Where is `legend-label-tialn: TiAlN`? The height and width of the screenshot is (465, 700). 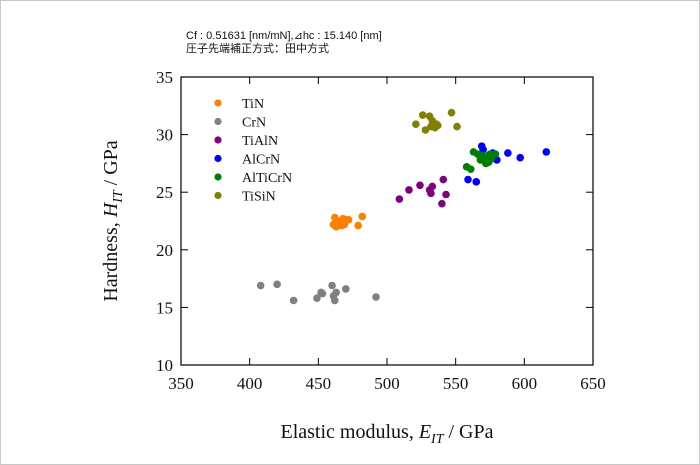
legend-label-tialn: TiAlN is located at coordinates (260, 141).